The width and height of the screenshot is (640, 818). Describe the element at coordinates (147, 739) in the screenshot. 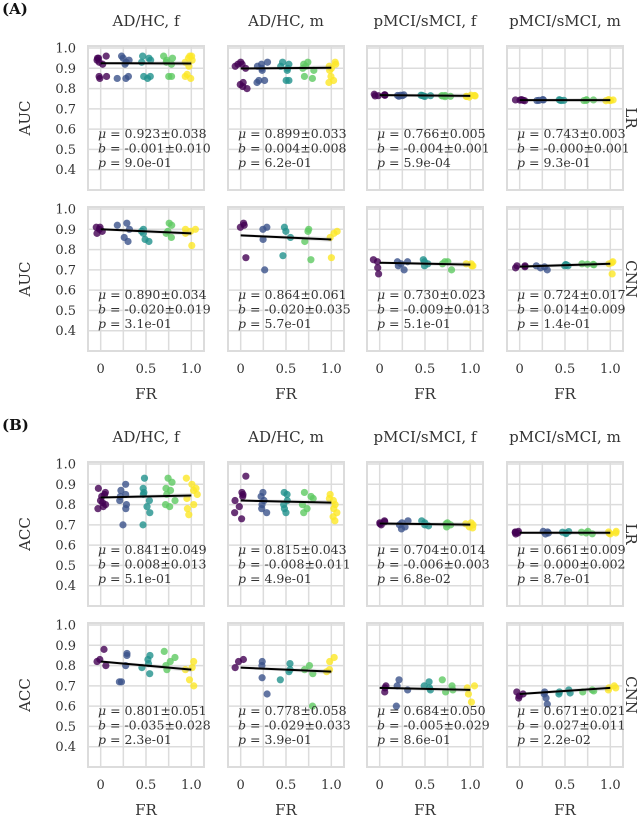

I see `stat-value: 2.3e-01` at that location.